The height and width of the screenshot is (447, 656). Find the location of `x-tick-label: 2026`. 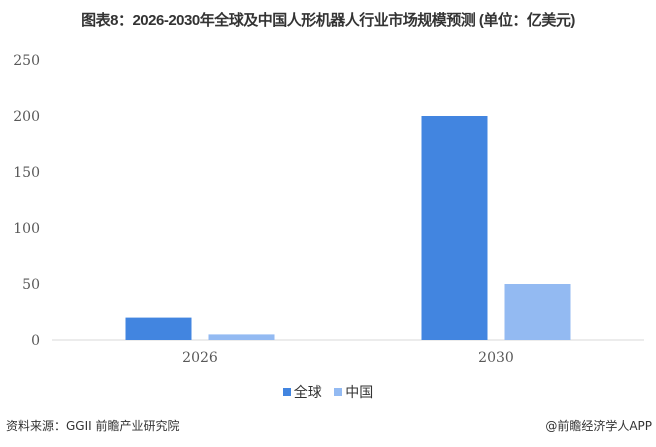

x-tick-label: 2026 is located at coordinates (200, 358).